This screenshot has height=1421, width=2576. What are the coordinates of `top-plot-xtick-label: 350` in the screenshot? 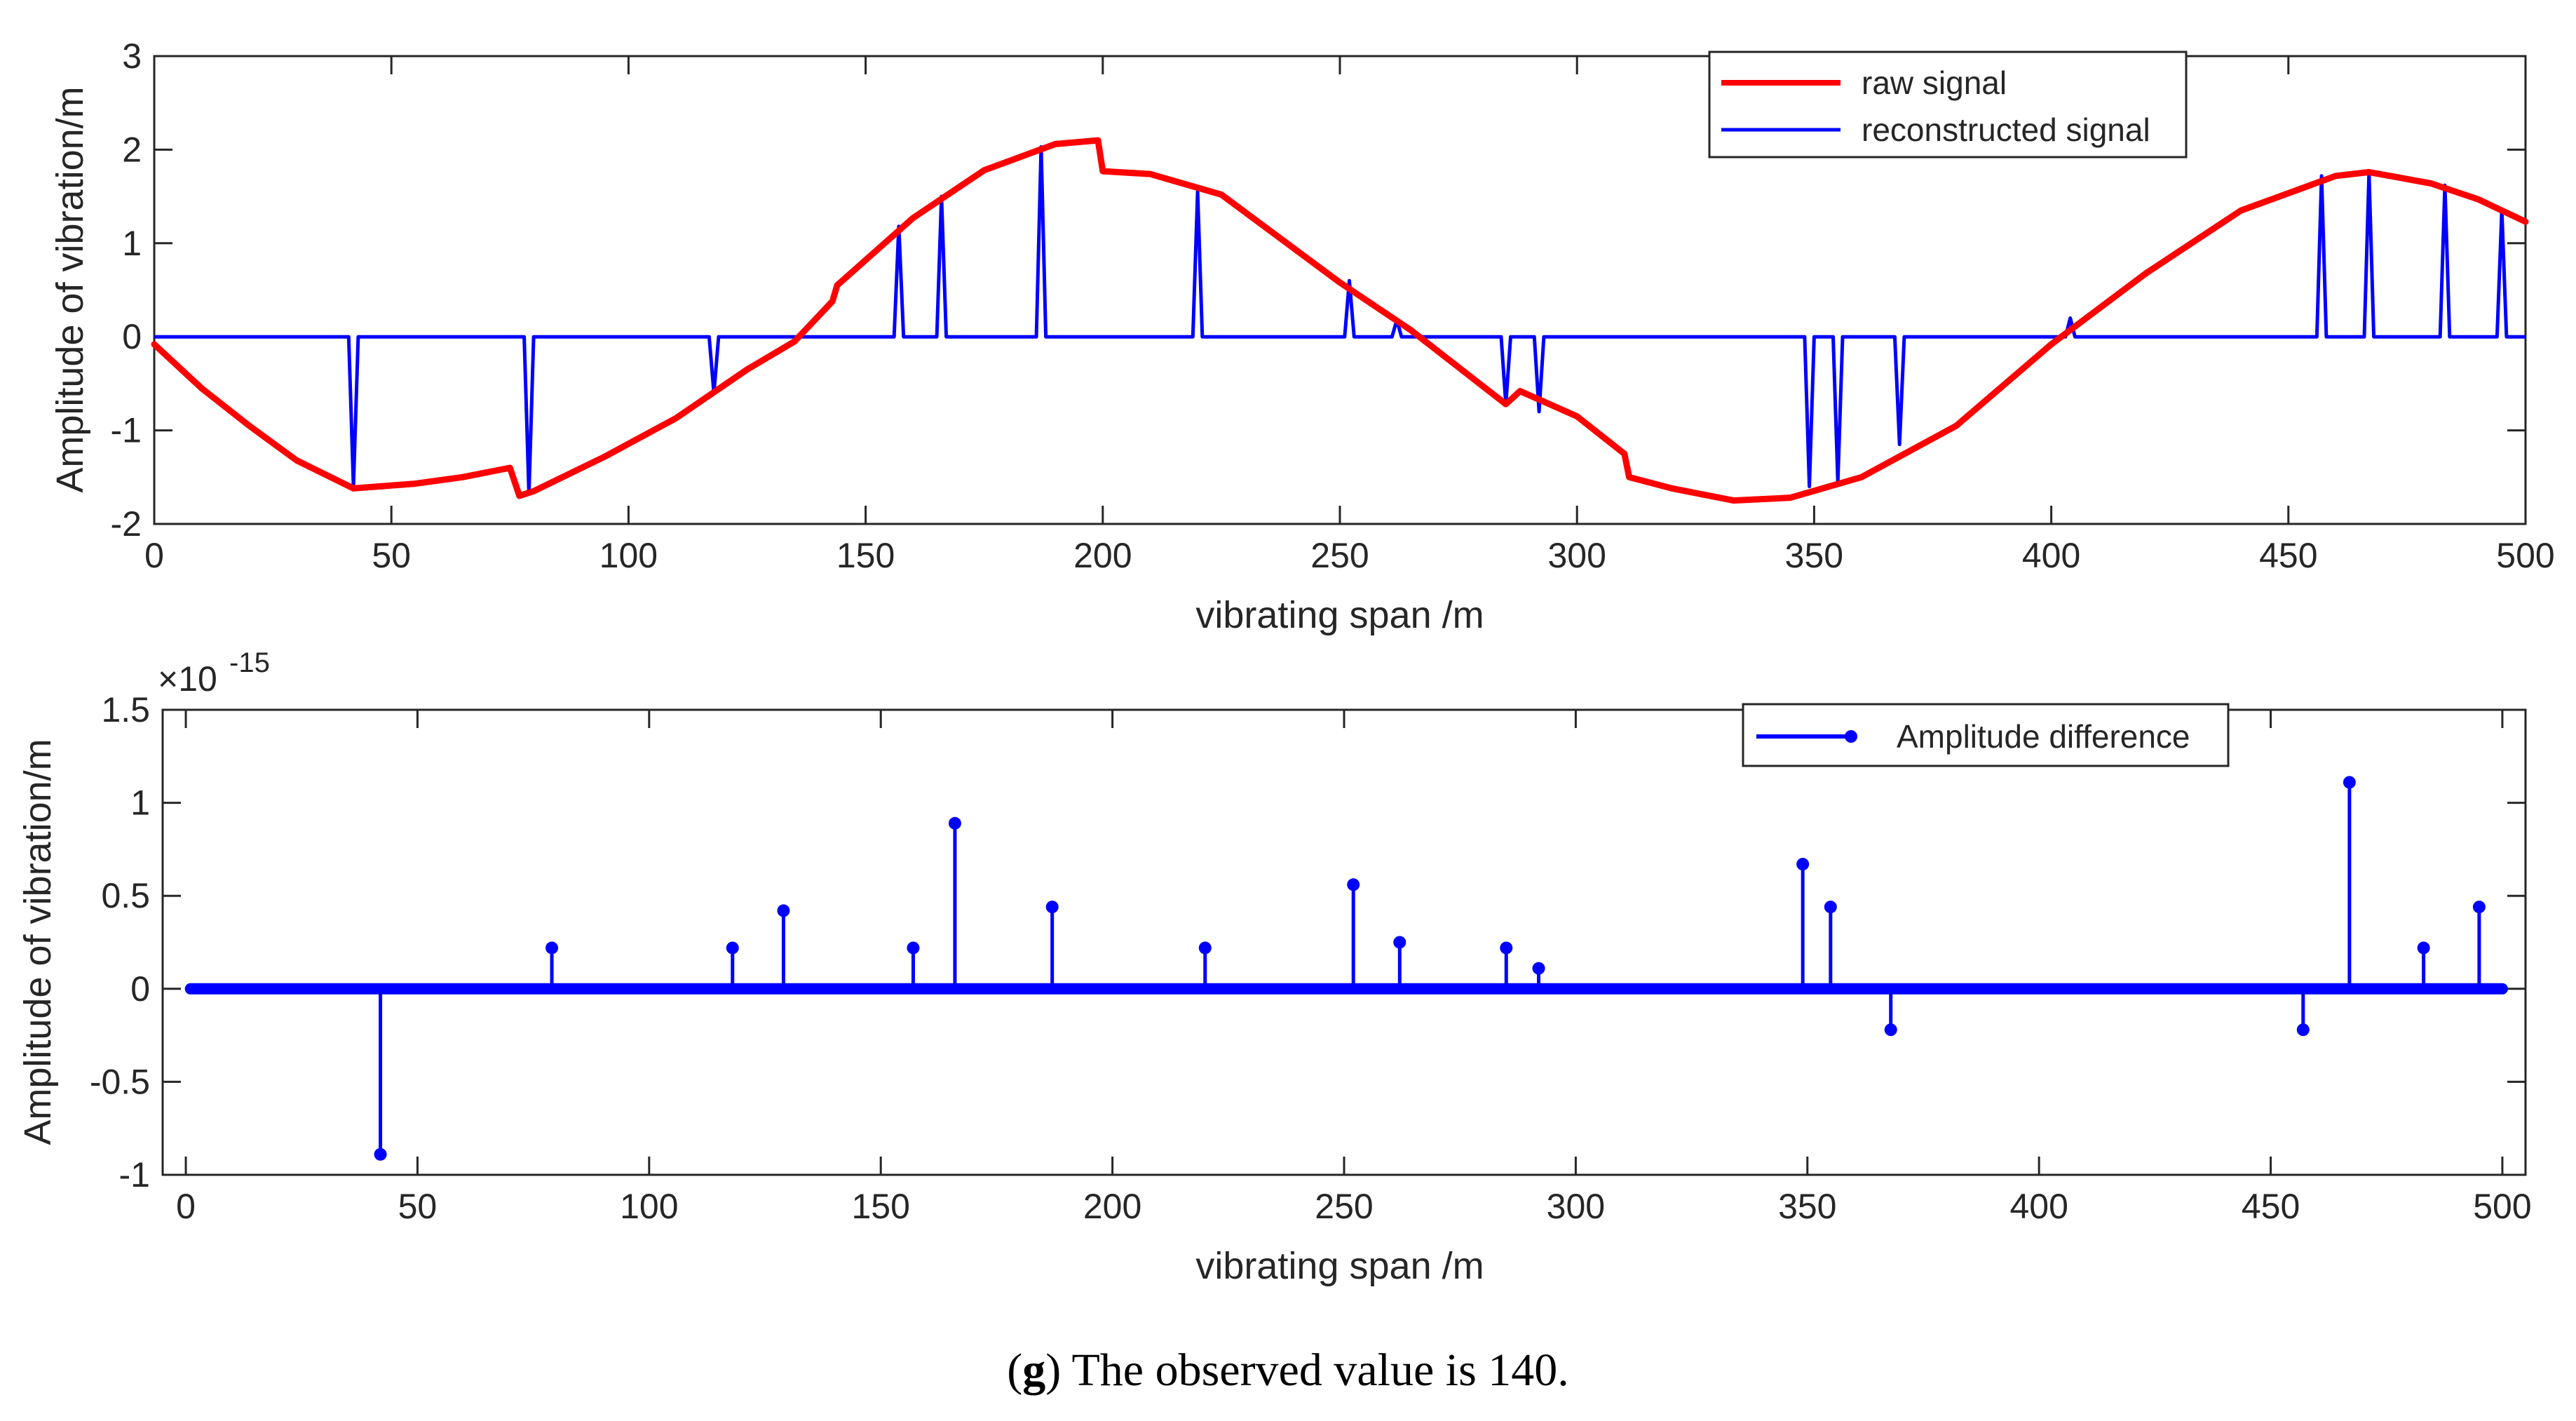 It's located at (1814, 555).